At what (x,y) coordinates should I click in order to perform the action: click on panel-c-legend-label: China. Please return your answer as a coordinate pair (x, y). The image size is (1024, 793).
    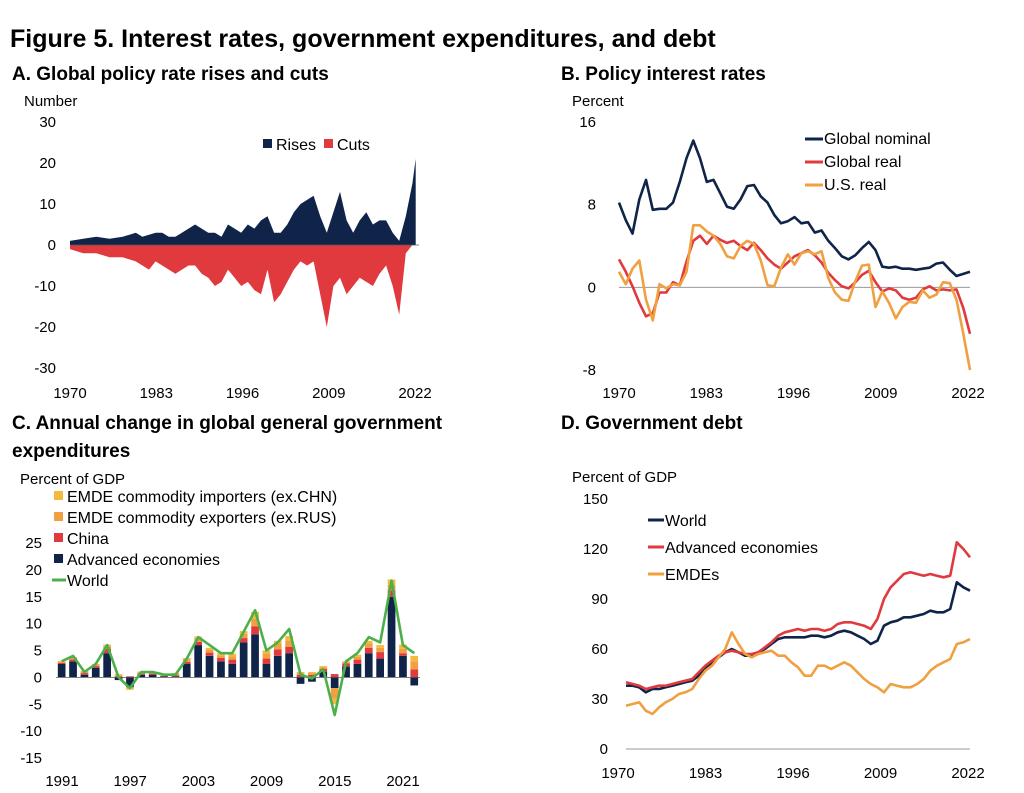
    Looking at the image, I should click on (88, 539).